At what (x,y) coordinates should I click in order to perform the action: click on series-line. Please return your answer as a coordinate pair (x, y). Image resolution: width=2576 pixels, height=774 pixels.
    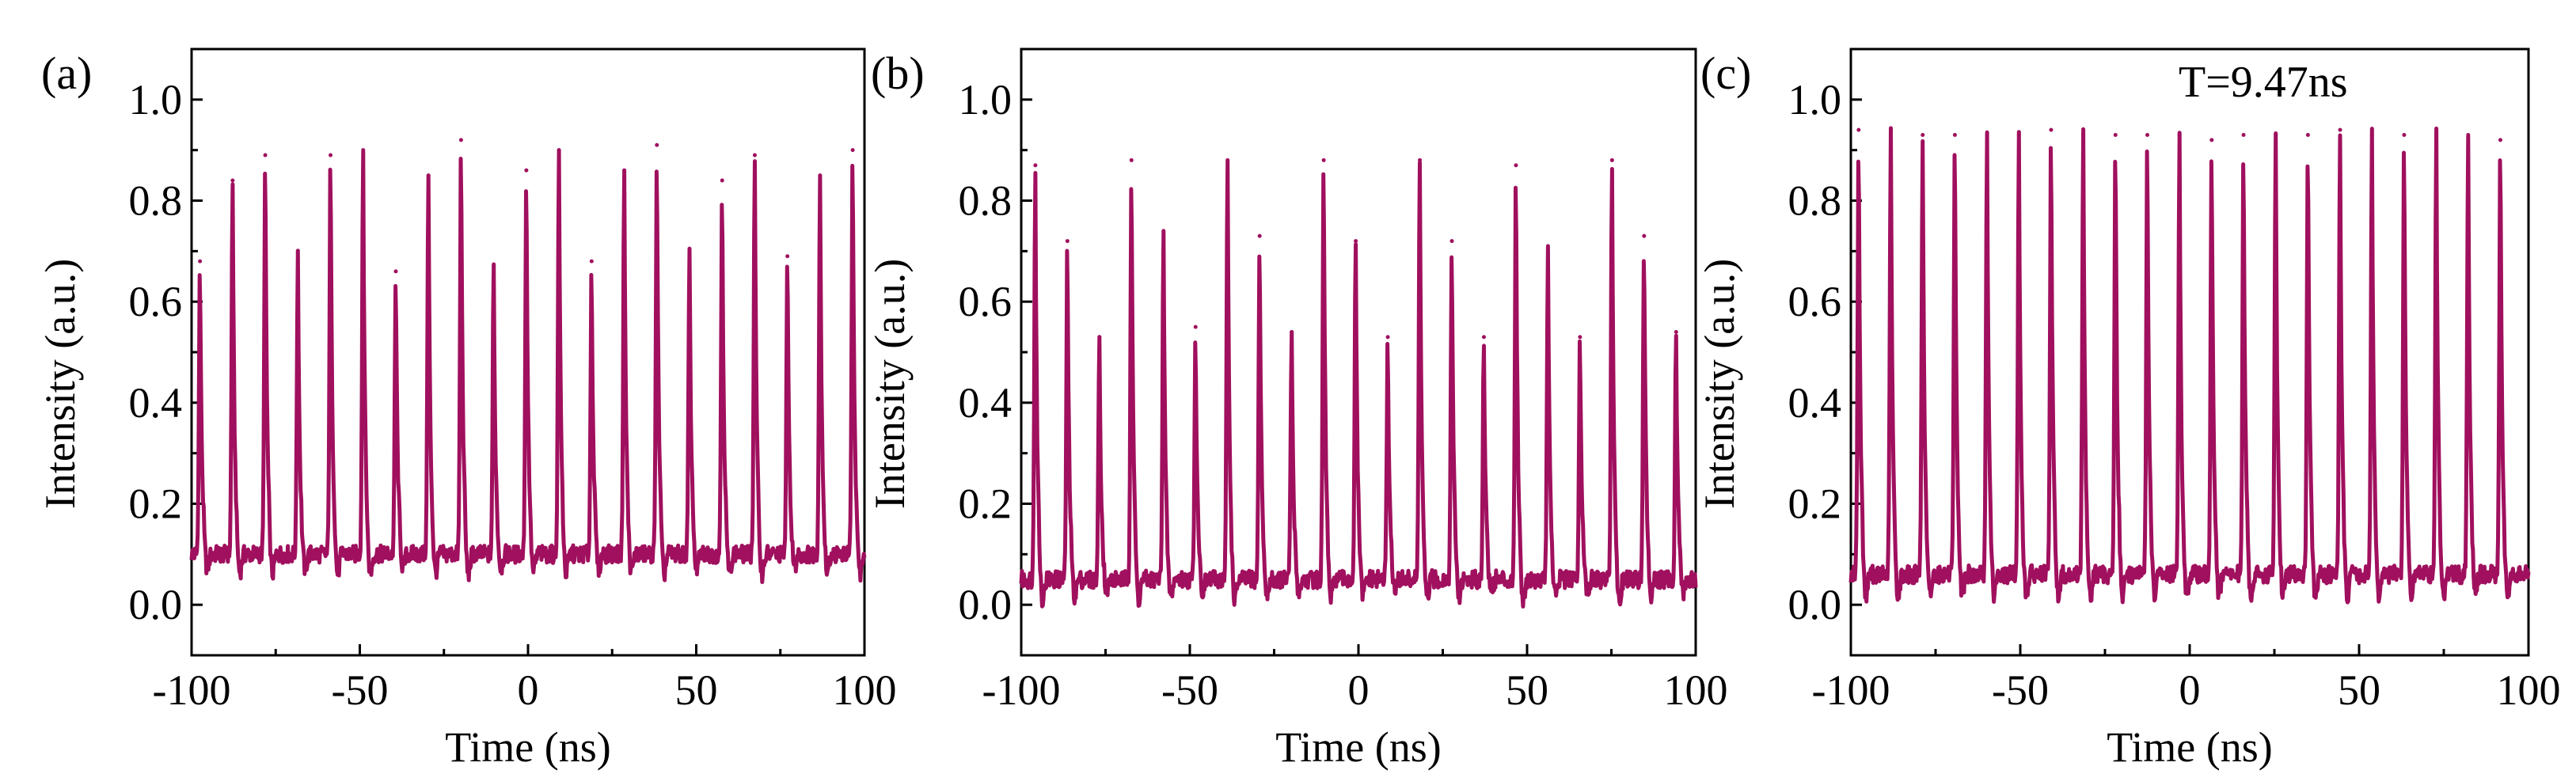
    Looking at the image, I should click on (528, 366).